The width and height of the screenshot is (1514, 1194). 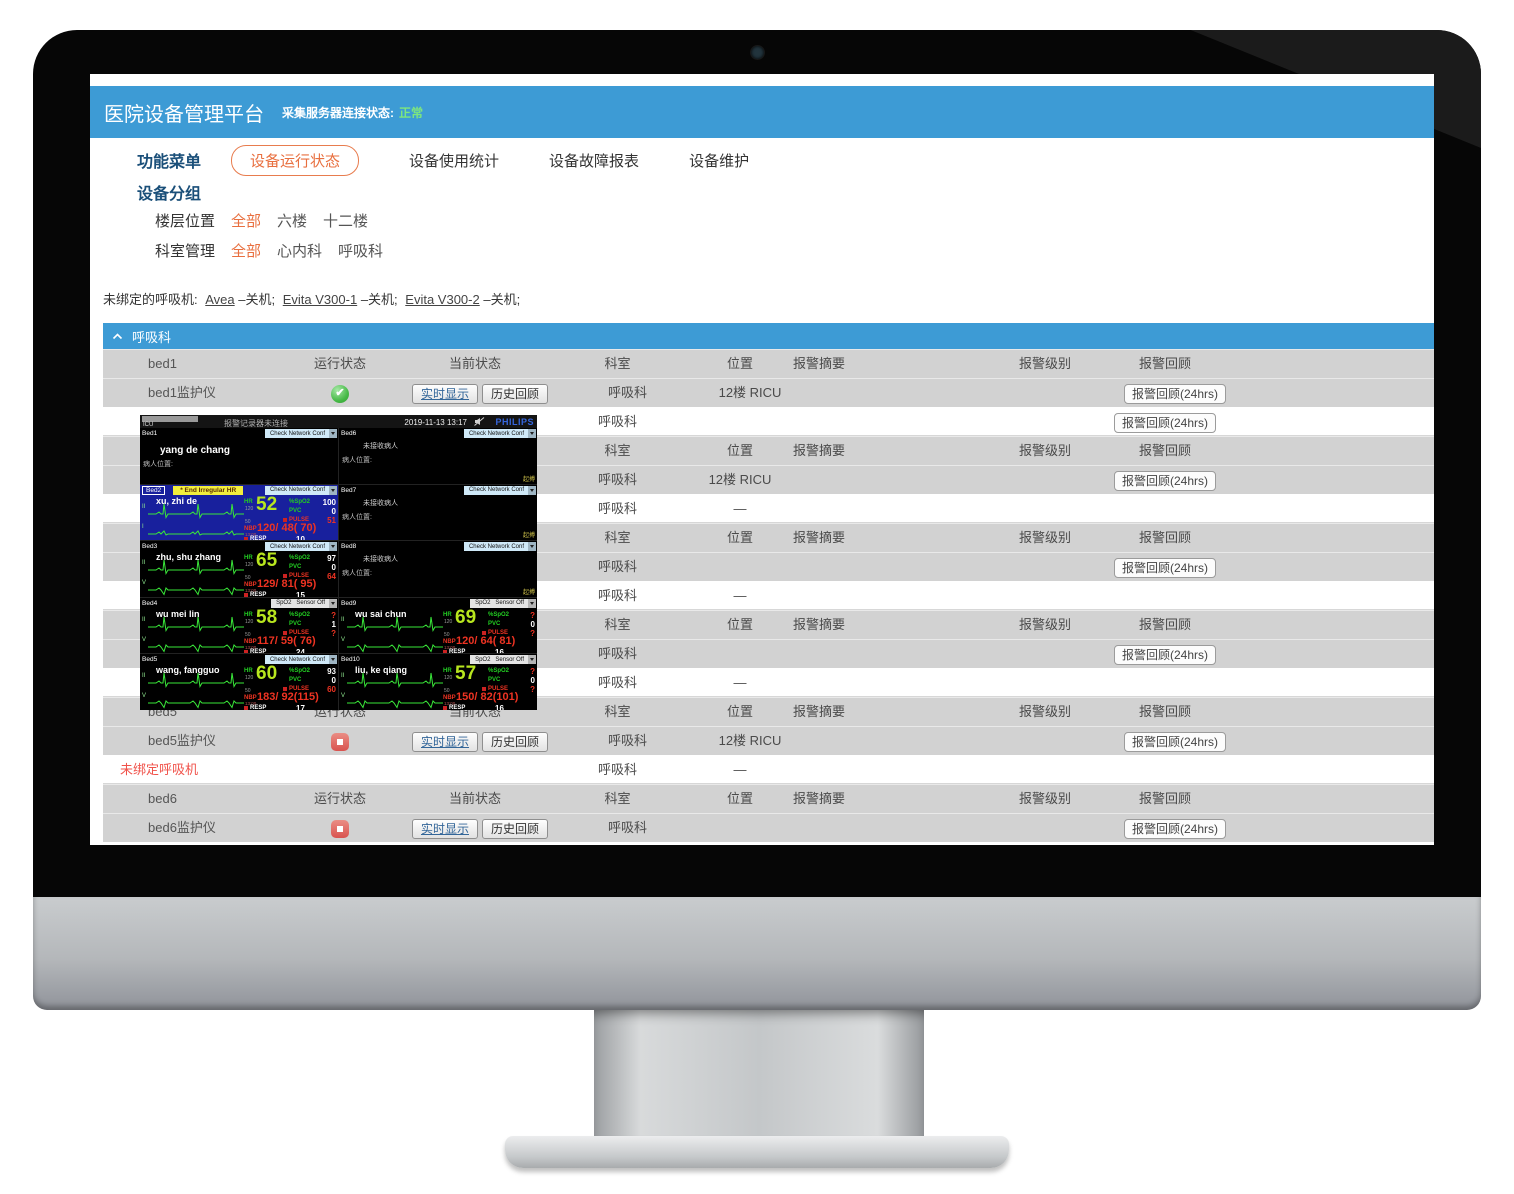 What do you see at coordinates (267, 504) in the screenshot?
I see `hr-value: 52` at bounding box center [267, 504].